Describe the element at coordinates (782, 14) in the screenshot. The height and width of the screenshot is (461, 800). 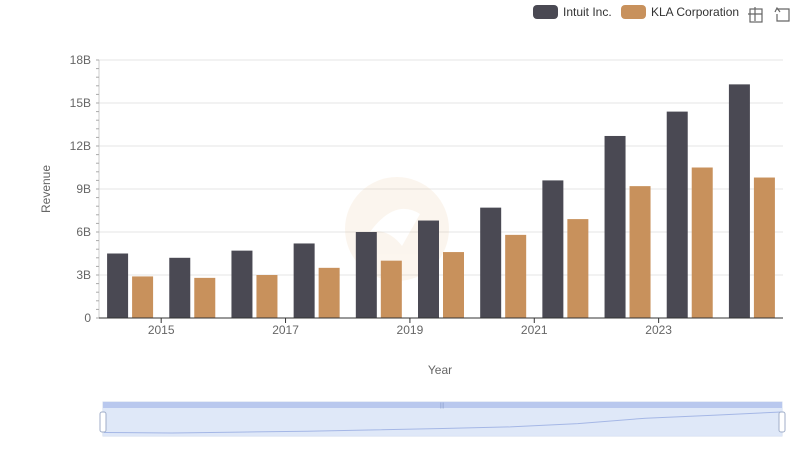
I see `restore-icon` at that location.